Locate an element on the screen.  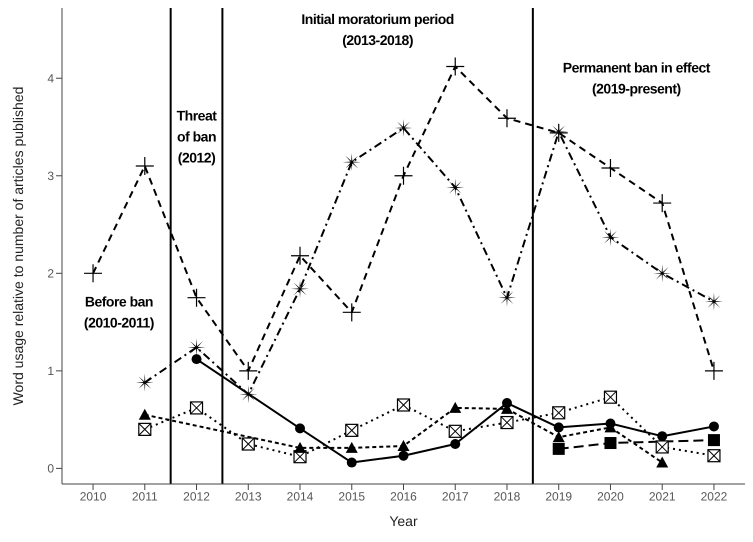
x-tick-label: 2017 is located at coordinates (455, 497).